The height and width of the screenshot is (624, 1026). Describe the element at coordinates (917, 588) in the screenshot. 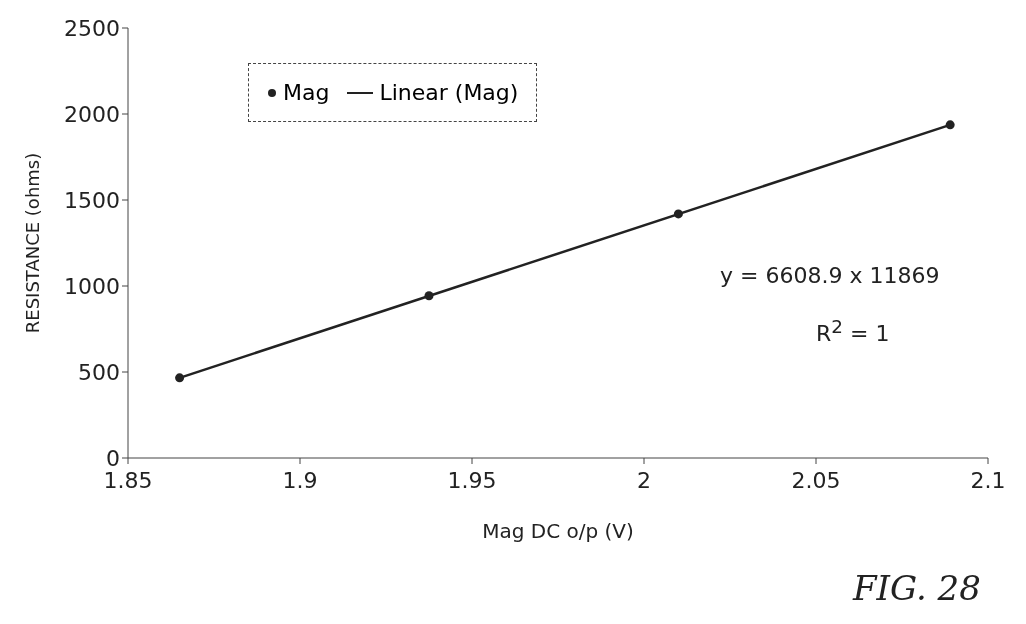

I see `caption: FIG. 28` at that location.